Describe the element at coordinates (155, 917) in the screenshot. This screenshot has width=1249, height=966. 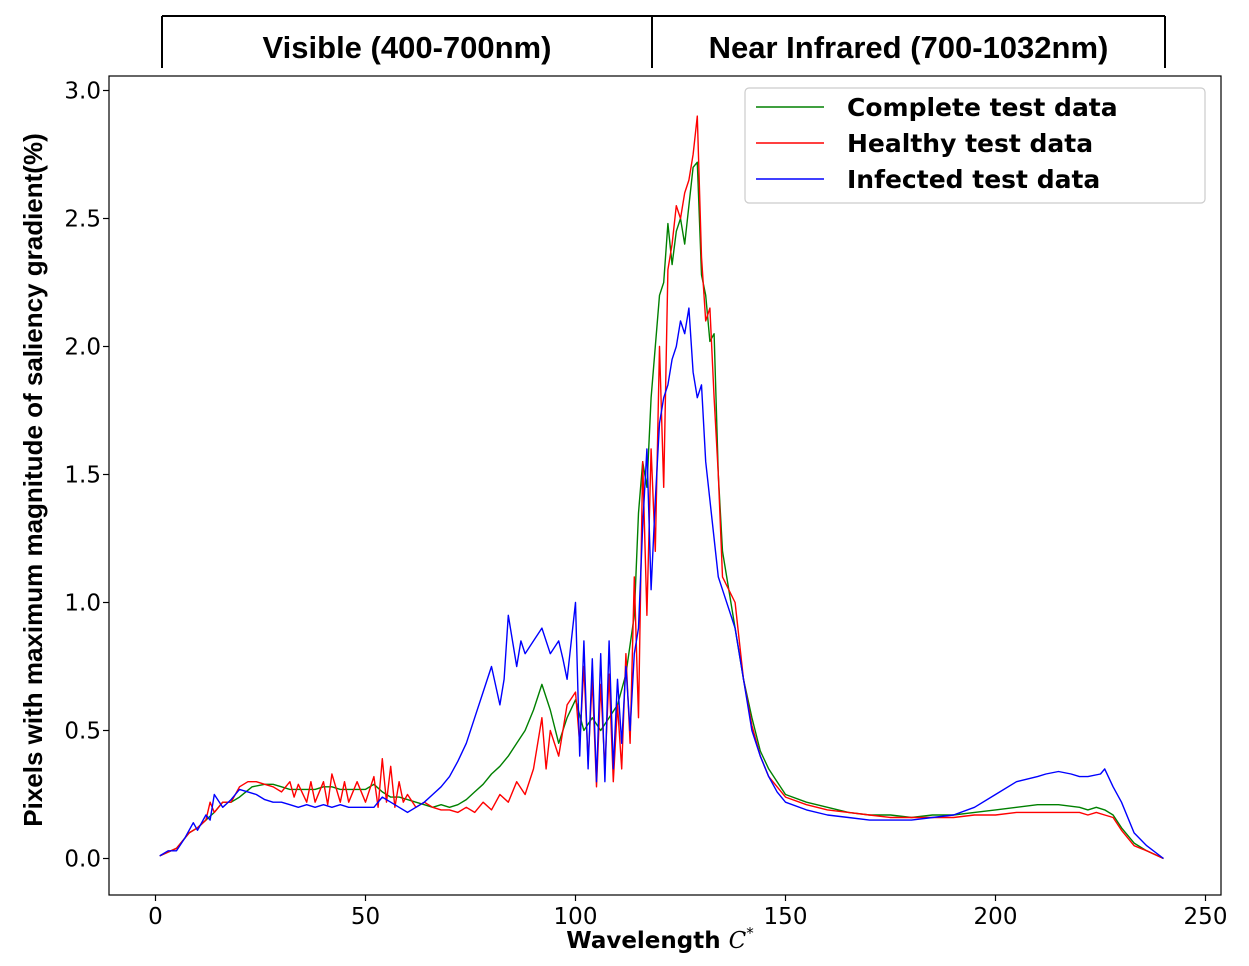
I see `x-tick-label: 0` at that location.